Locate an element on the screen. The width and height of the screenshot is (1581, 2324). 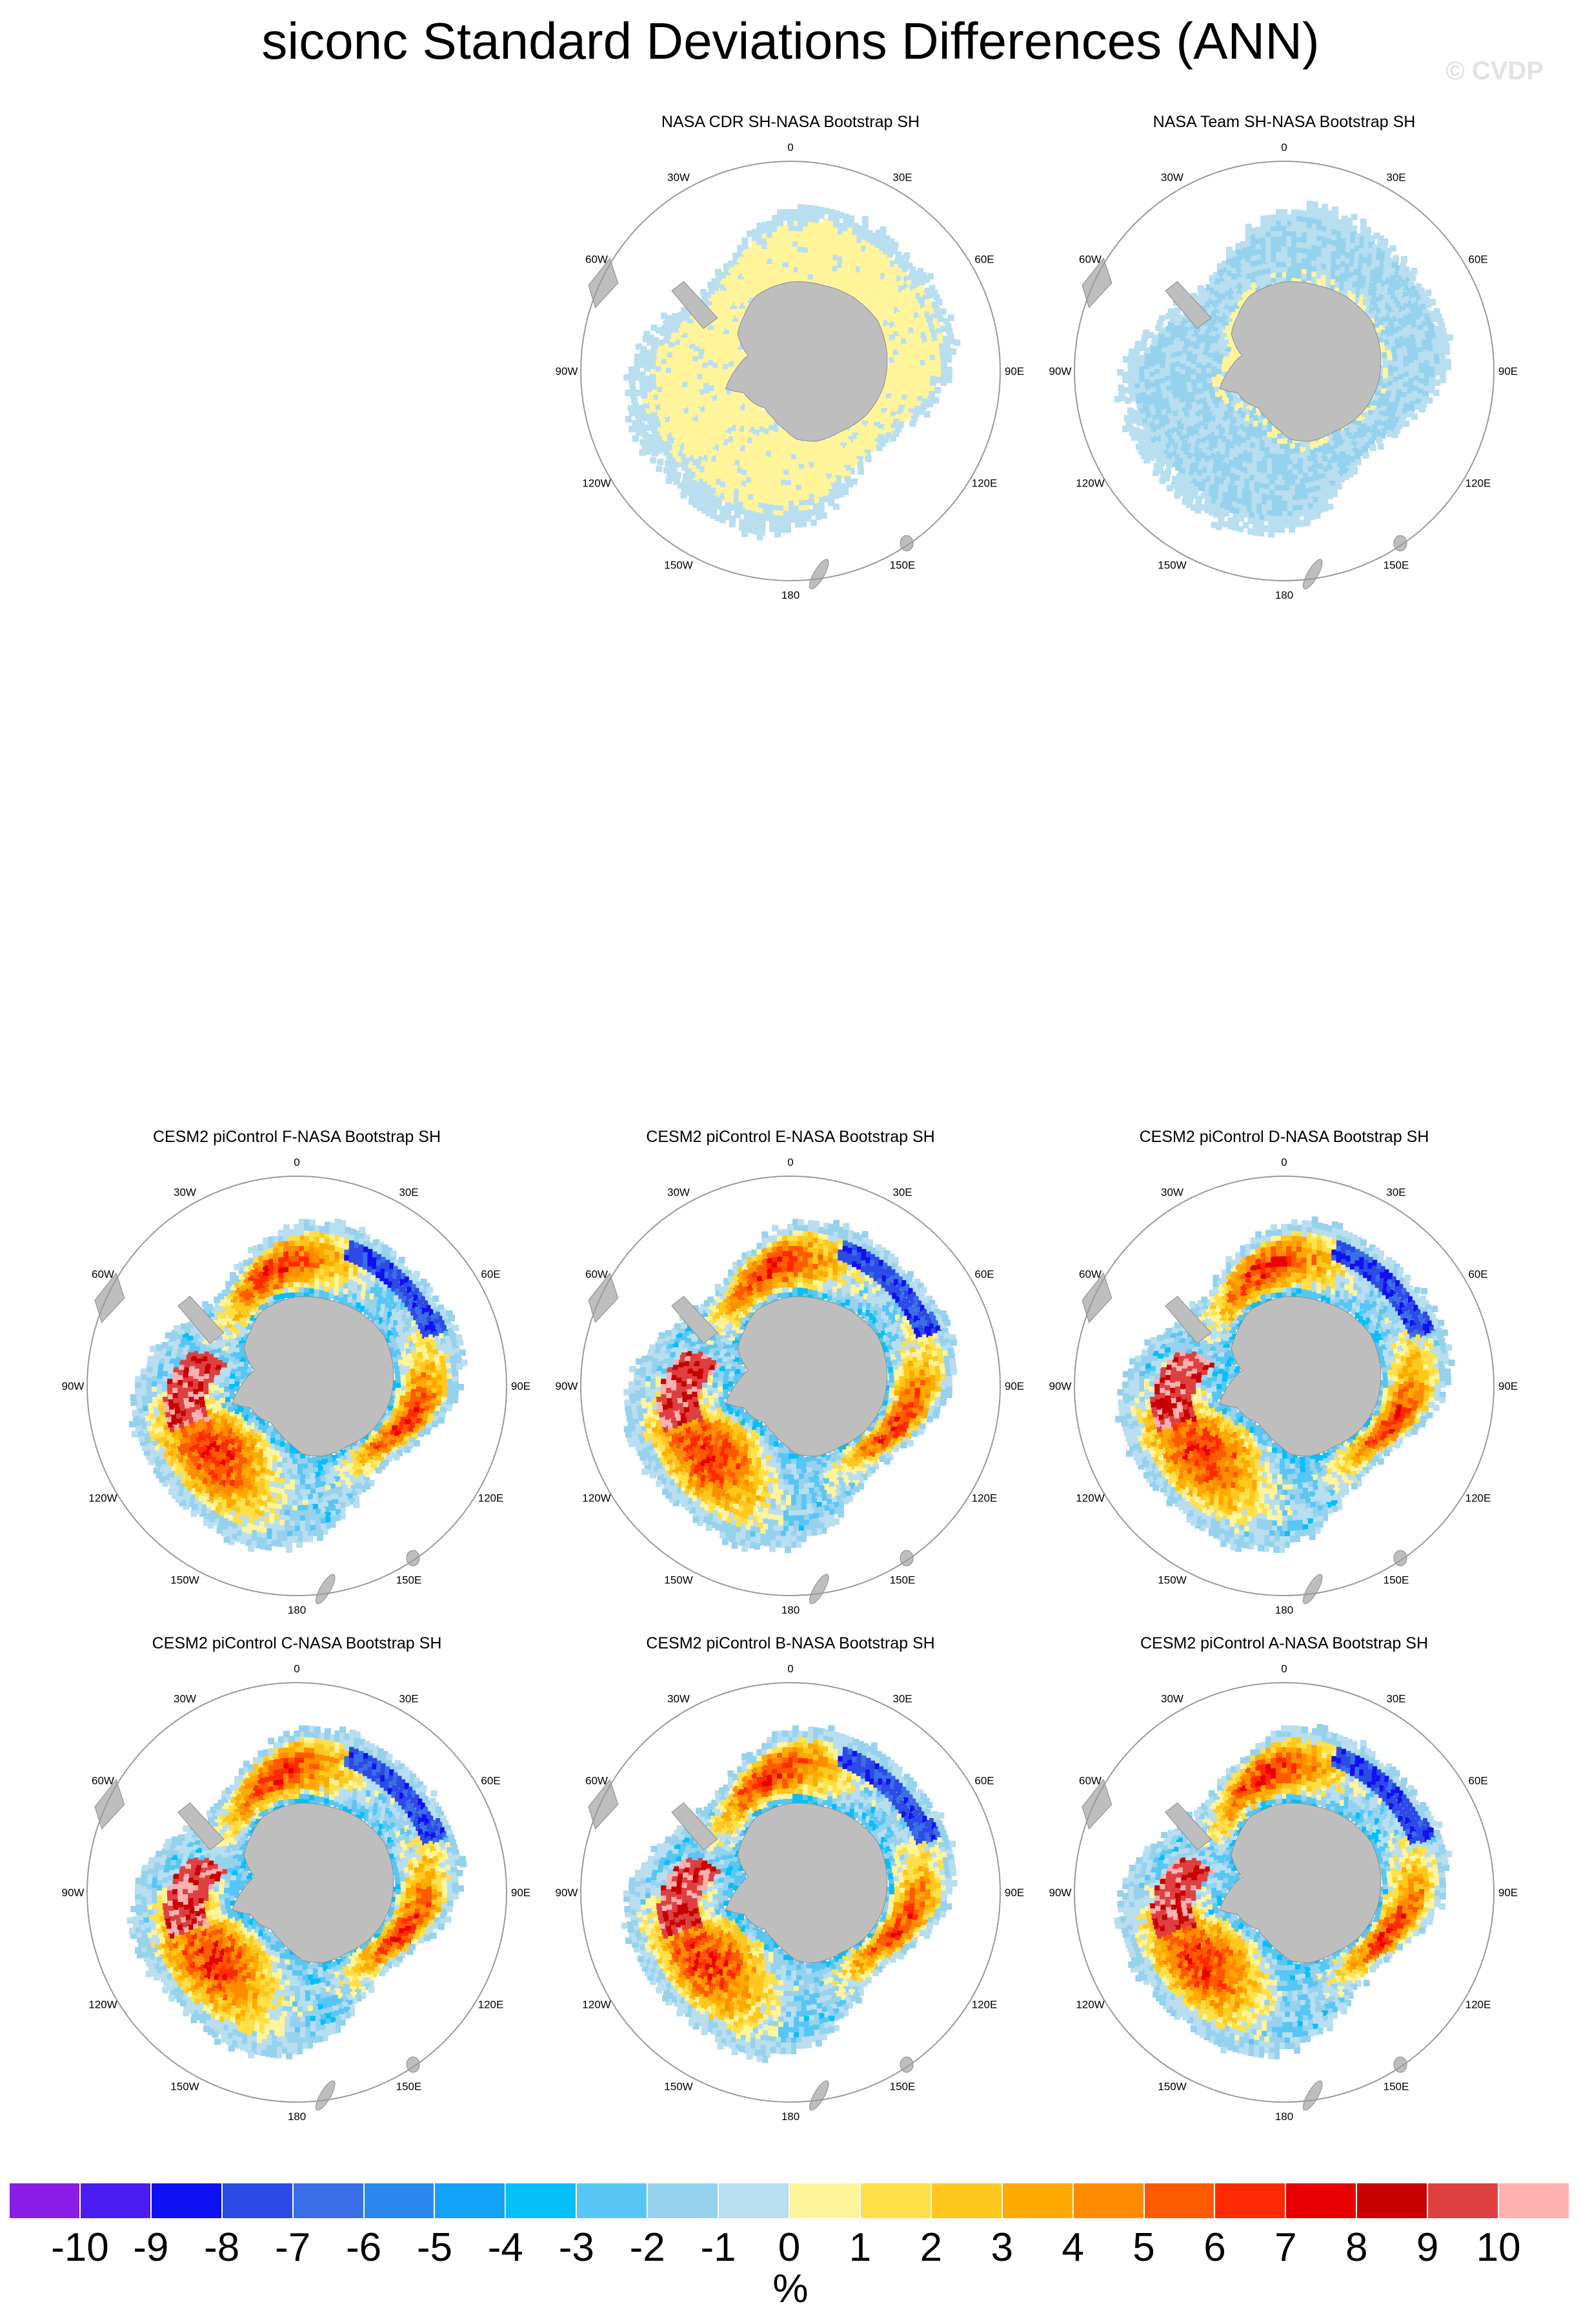
colorbar-labels: -10 -9 -8 -7 -6 -5 -4 -3 -2 -1 0 1 2 3 4 5 6 7 8 9 10 is located at coordinates (790, 2250).